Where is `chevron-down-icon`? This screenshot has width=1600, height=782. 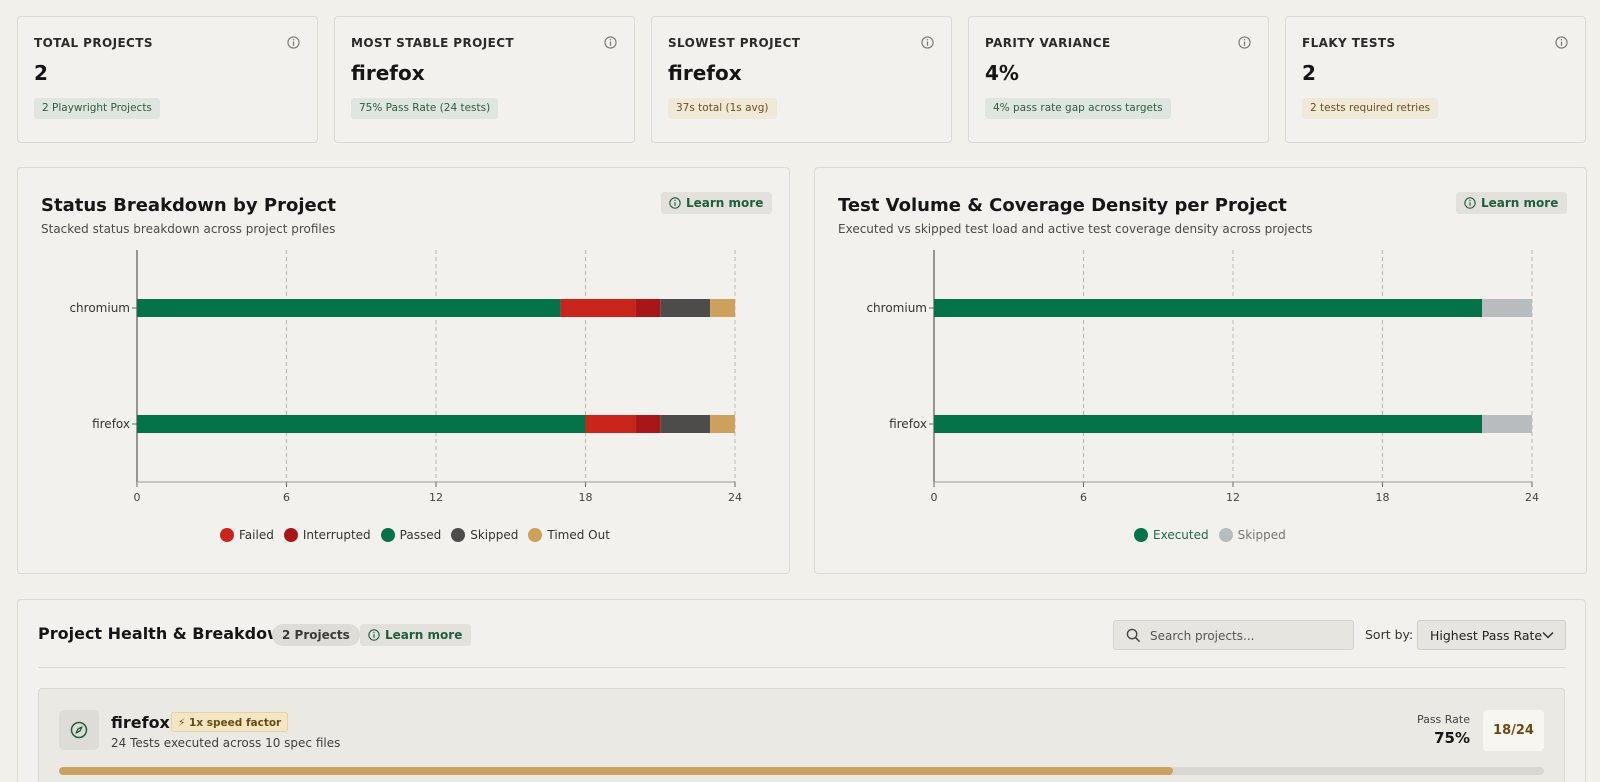 chevron-down-icon is located at coordinates (1548, 635).